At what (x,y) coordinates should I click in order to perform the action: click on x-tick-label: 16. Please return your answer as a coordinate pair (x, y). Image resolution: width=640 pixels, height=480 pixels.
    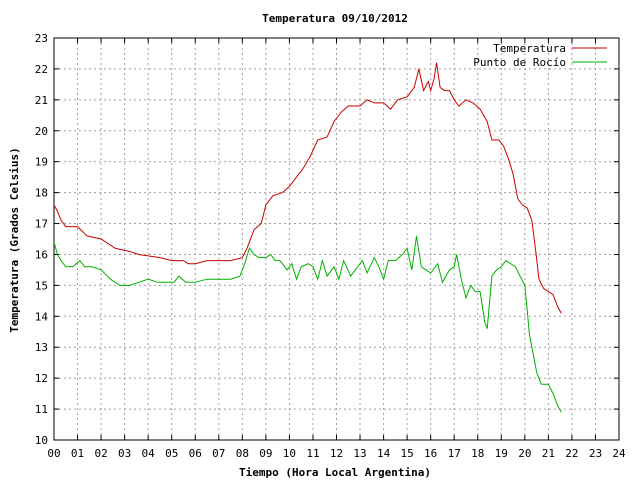
    Looking at the image, I should click on (430, 453).